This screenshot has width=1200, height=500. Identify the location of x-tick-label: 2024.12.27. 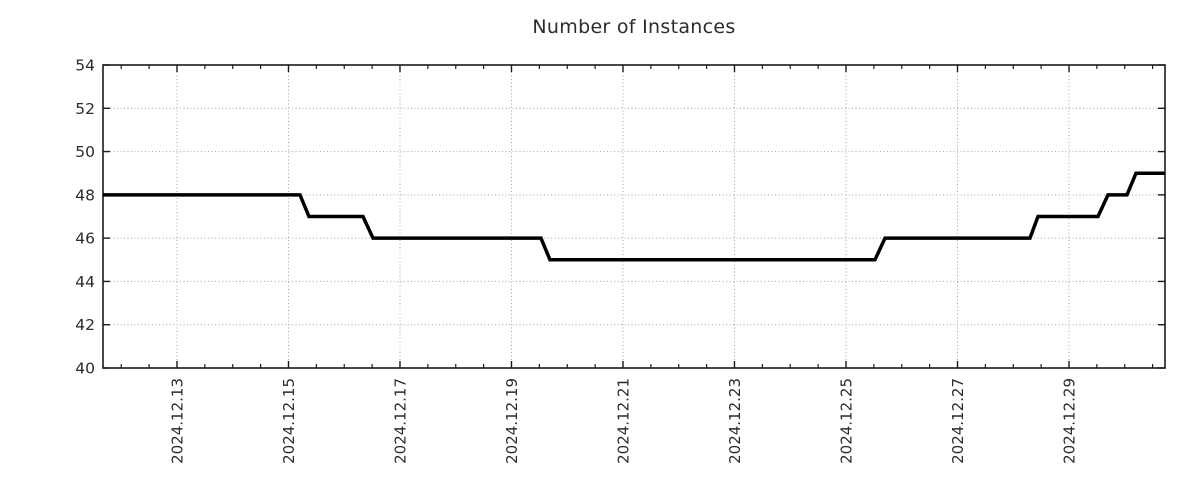
(958, 421).